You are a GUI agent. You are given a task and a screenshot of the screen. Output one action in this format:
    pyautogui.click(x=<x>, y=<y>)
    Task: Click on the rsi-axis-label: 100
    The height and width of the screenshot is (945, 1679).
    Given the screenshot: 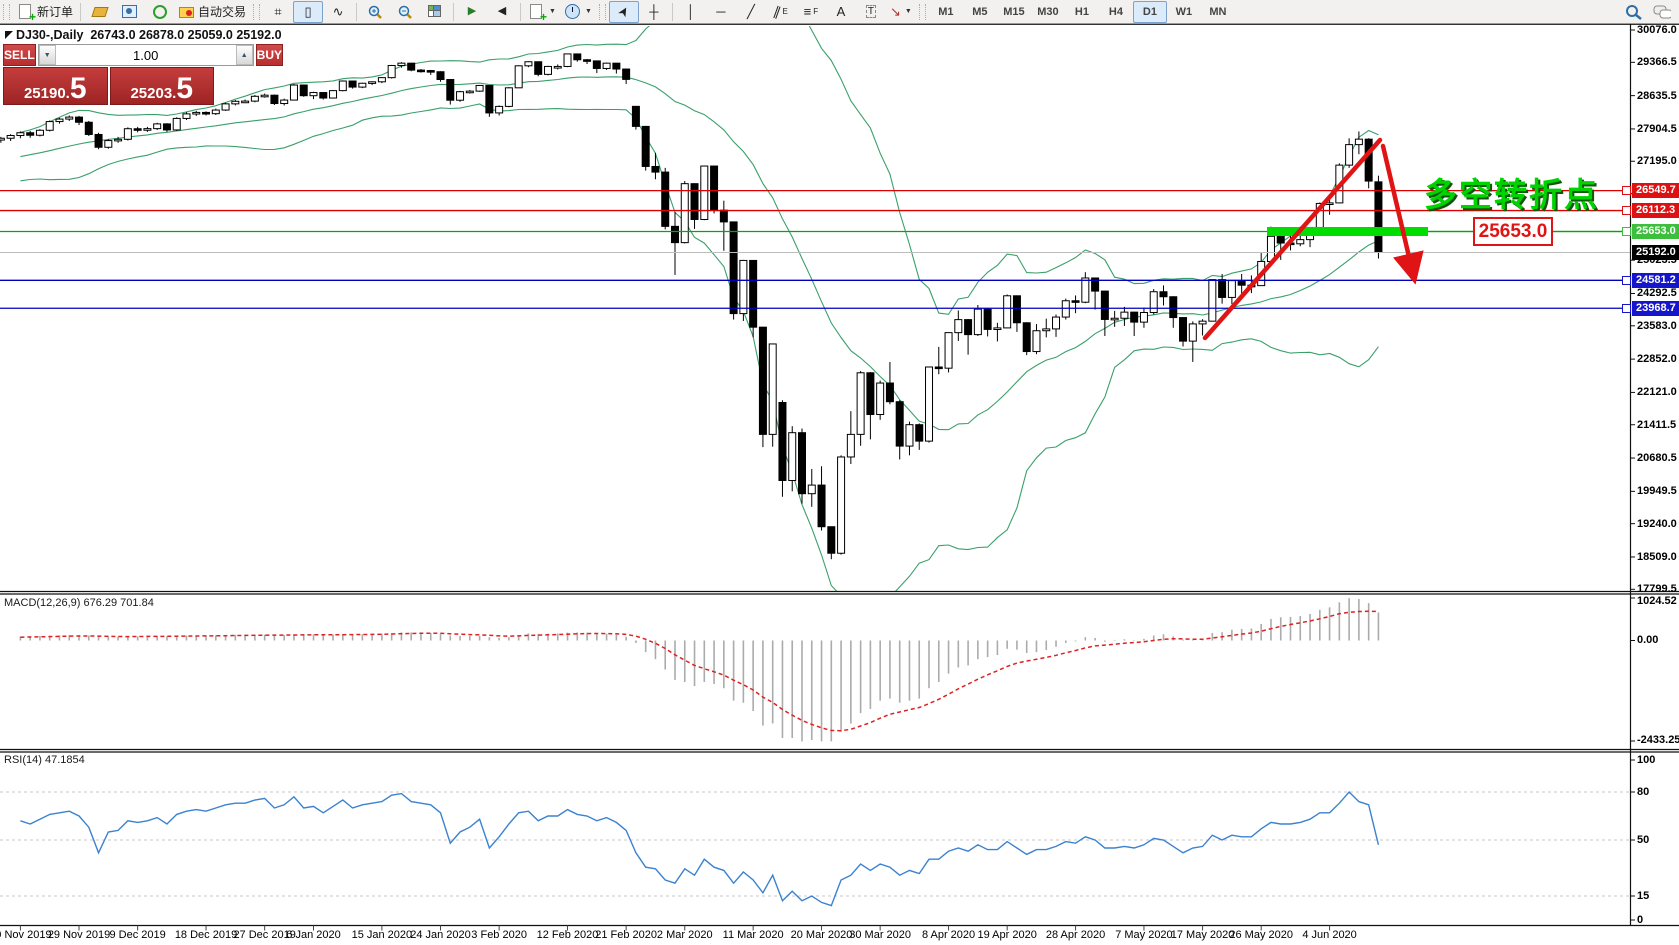 What is the action you would take?
    pyautogui.click(x=1646, y=759)
    